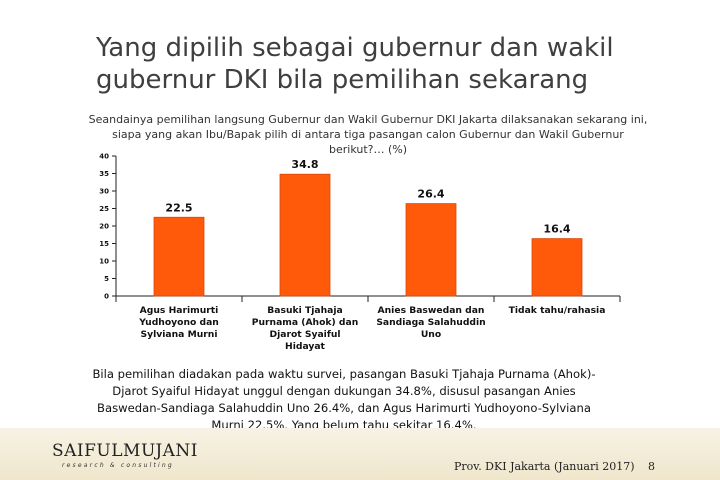 This screenshot has height=480, width=720. I want to click on page-number: 8, so click(651, 466).